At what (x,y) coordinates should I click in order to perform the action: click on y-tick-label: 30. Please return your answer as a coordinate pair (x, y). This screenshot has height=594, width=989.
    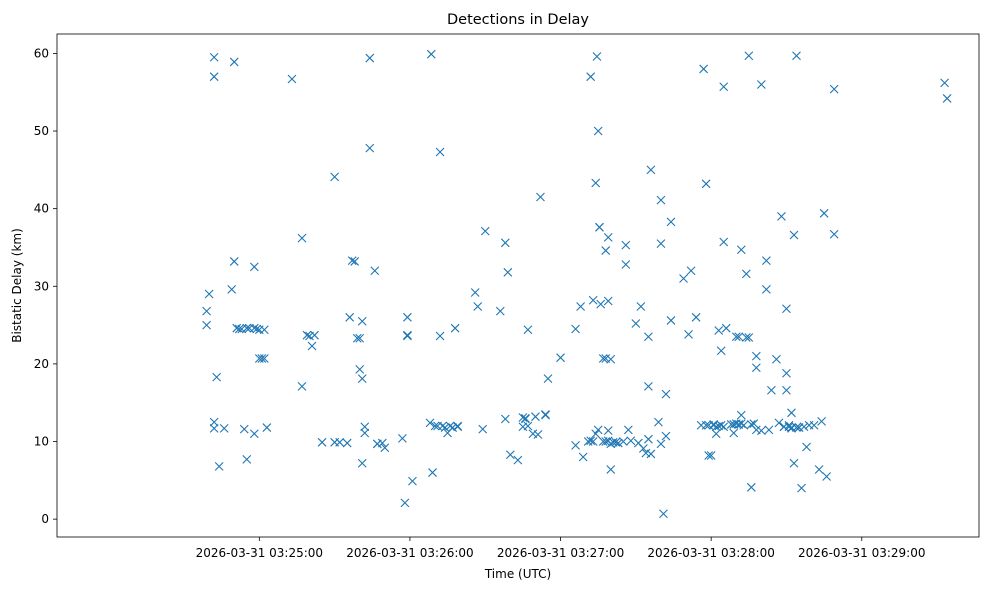
    Looking at the image, I should click on (41, 286).